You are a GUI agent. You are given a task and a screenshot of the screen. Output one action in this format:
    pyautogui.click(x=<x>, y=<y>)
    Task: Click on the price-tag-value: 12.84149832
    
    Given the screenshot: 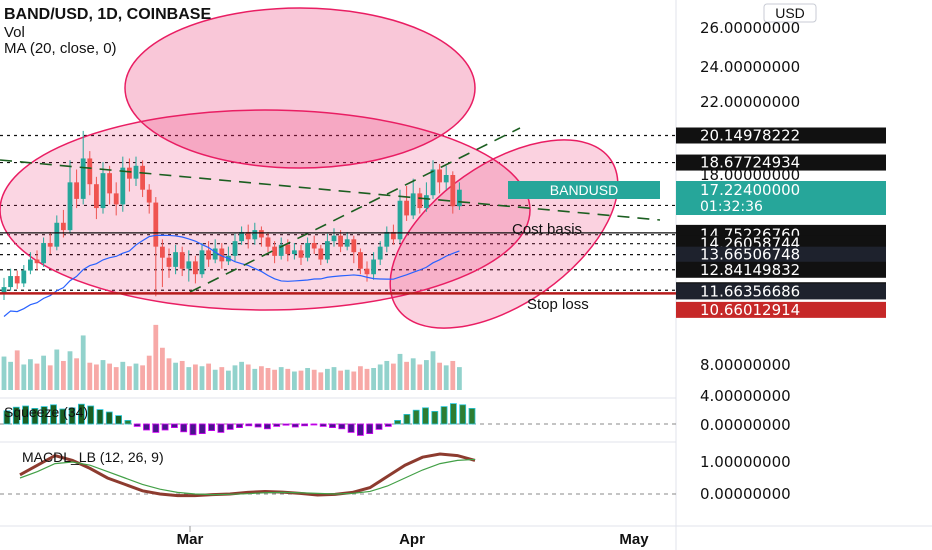 What is the action you would take?
    pyautogui.click(x=750, y=270)
    